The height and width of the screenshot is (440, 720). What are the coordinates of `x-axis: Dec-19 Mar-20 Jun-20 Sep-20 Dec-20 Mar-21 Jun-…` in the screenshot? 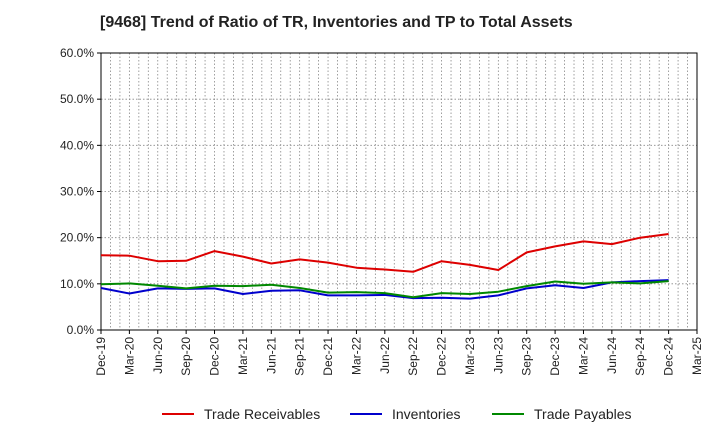 It's located at (399, 353).